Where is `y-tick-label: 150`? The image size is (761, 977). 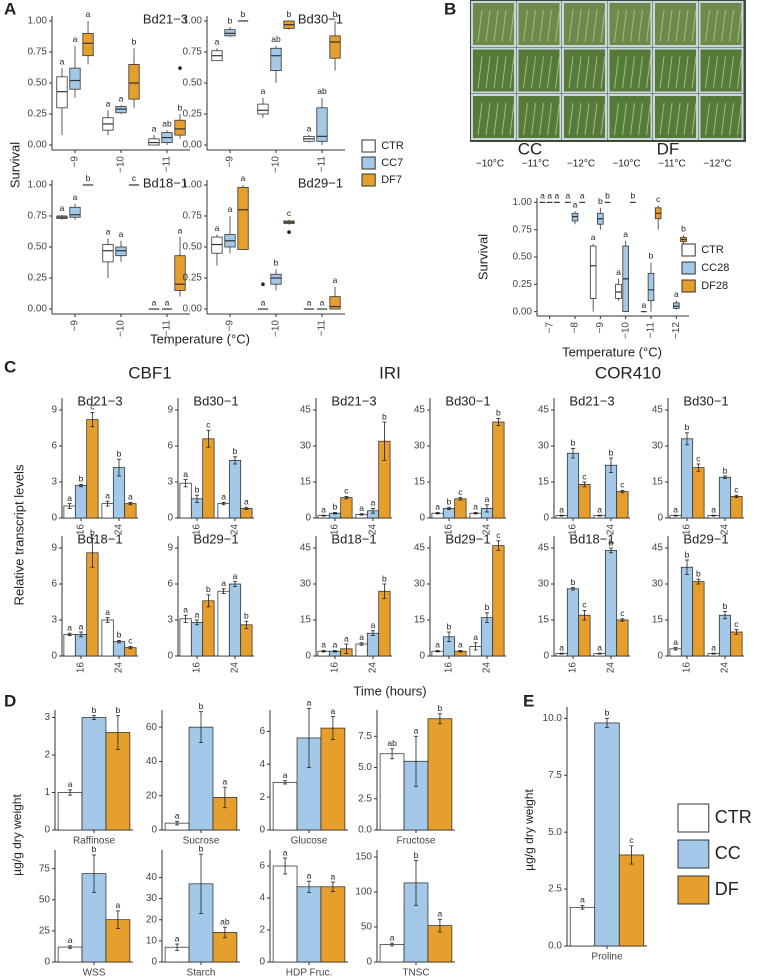 y-tick-label: 150 is located at coordinates (363, 857).